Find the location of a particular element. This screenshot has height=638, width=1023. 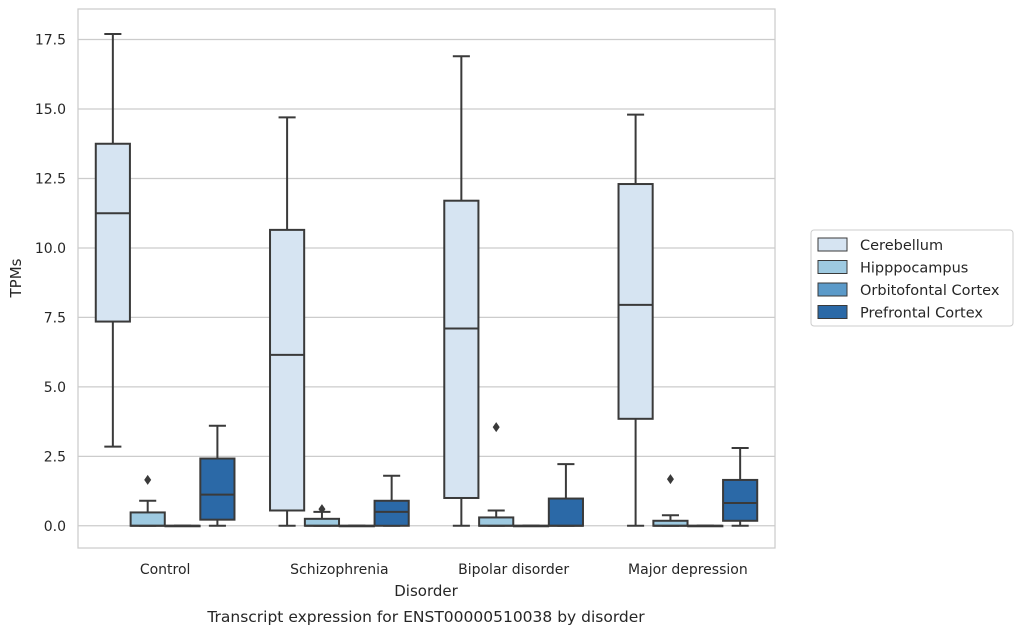

x-axis-label: Disorder is located at coordinates (426, 591).